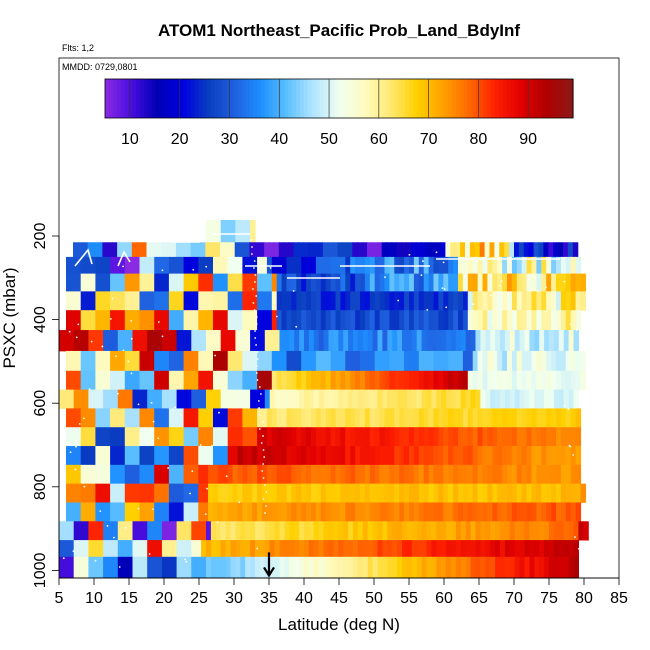  Describe the element at coordinates (339, 624) in the screenshot. I see `x-axis-label: Latitude (deg N)` at that location.